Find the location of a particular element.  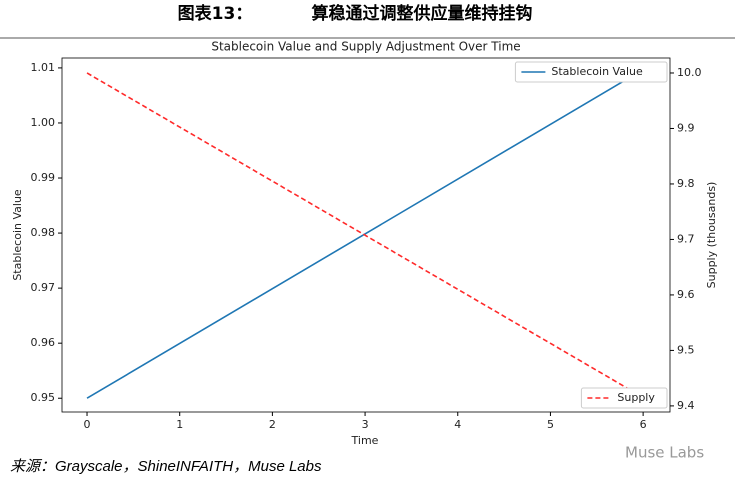

figure-title: 算稳通过调整供应量维持挂钩 is located at coordinates (422, 13).